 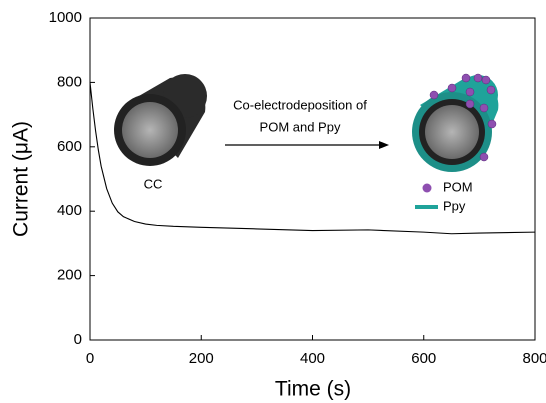 What do you see at coordinates (300, 126) in the screenshot?
I see `arrow-text: POM and Ppy` at bounding box center [300, 126].